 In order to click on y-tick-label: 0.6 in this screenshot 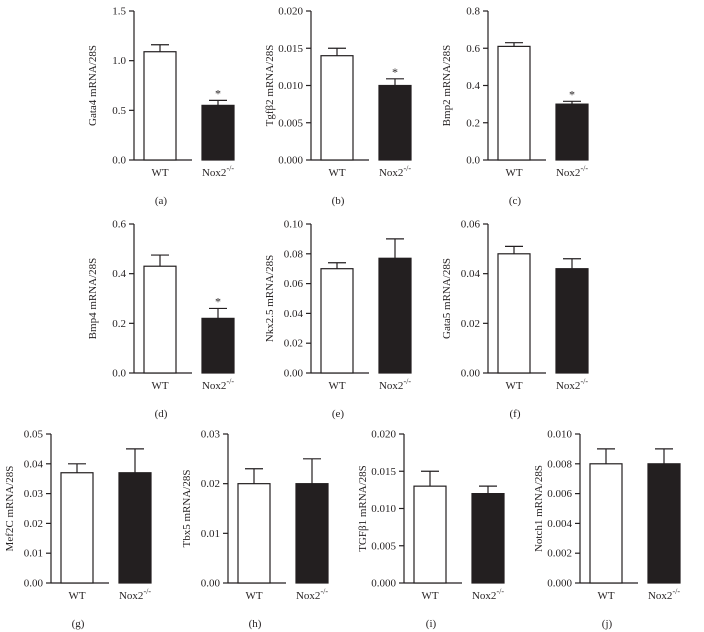, I will do `click(473, 49)`.